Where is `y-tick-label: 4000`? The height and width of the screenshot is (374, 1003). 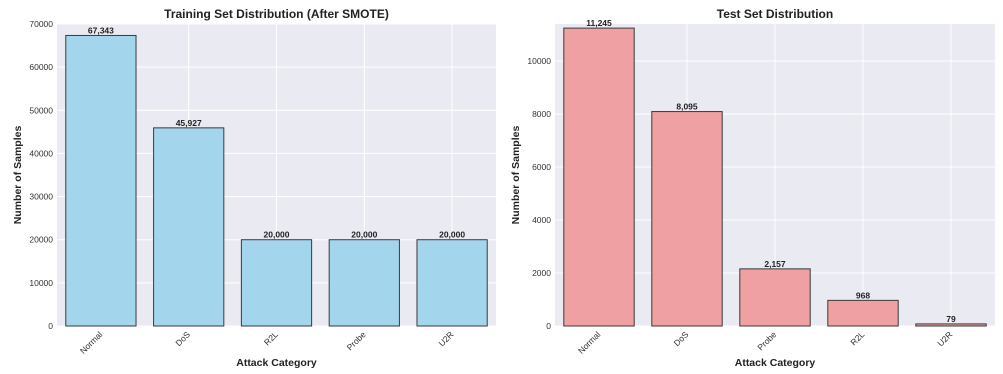
y-tick-label: 4000 is located at coordinates (541, 220).